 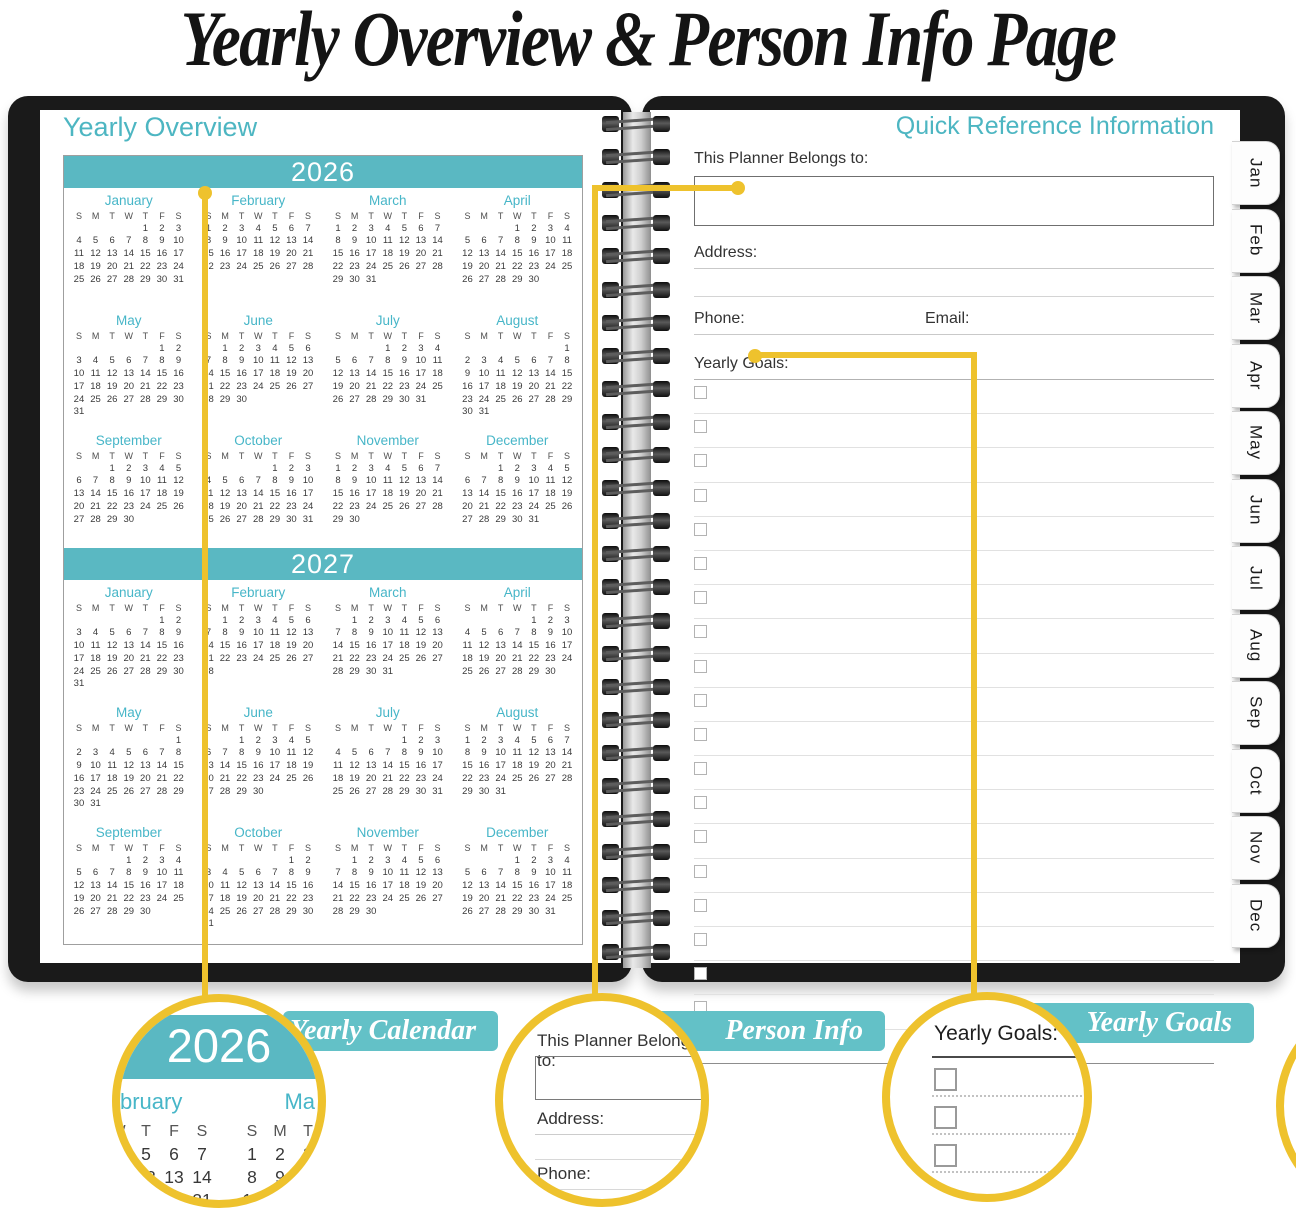 What do you see at coordinates (602, 1100) in the screenshot?
I see `magnifier-person-info: This Planner Belongs to: Address: Phone:` at bounding box center [602, 1100].